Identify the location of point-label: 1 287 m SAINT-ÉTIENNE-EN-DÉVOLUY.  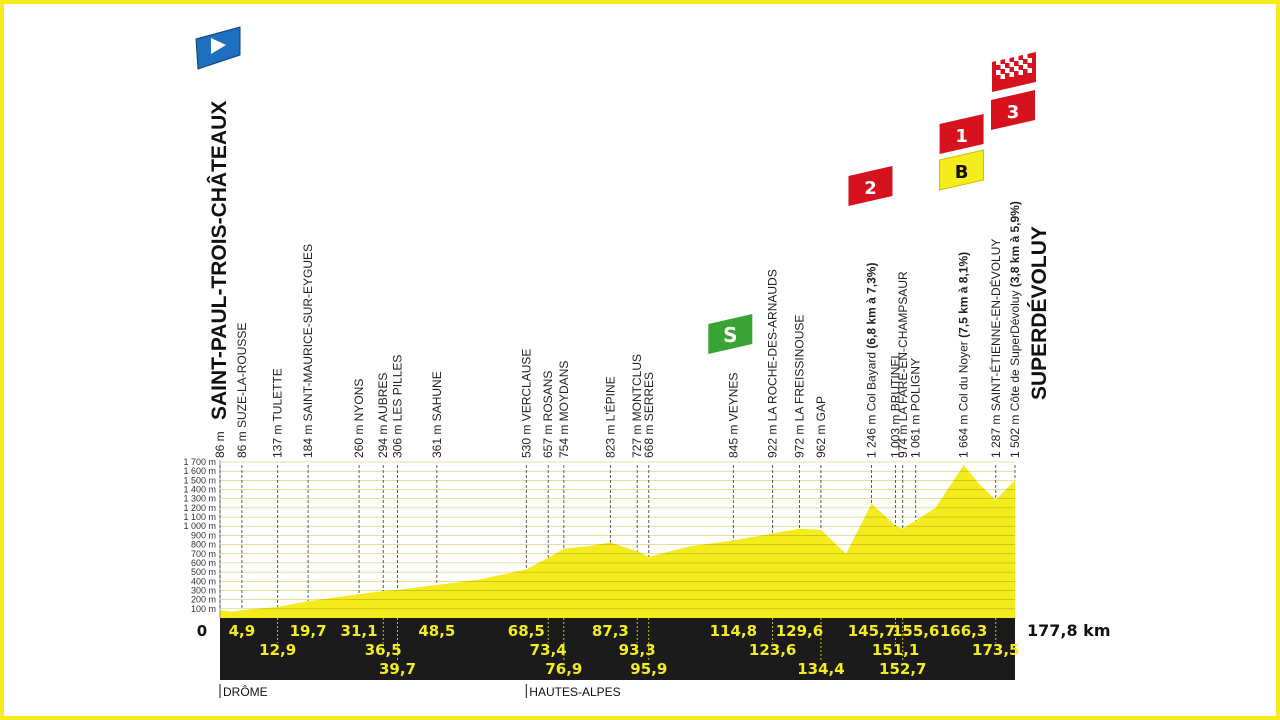
(995, 348).